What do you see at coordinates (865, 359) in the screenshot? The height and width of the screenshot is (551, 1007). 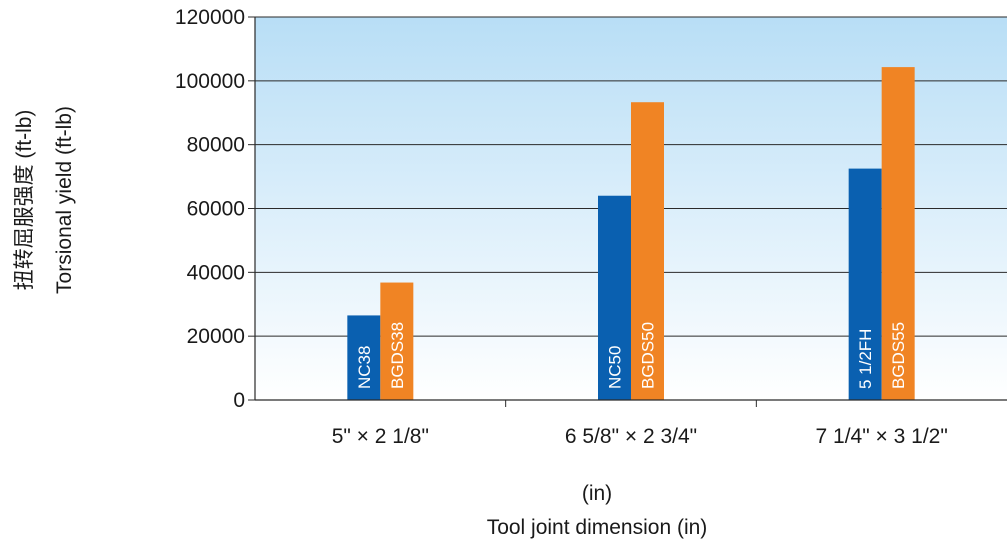 I see `bar-label: 5 1/2FH` at bounding box center [865, 359].